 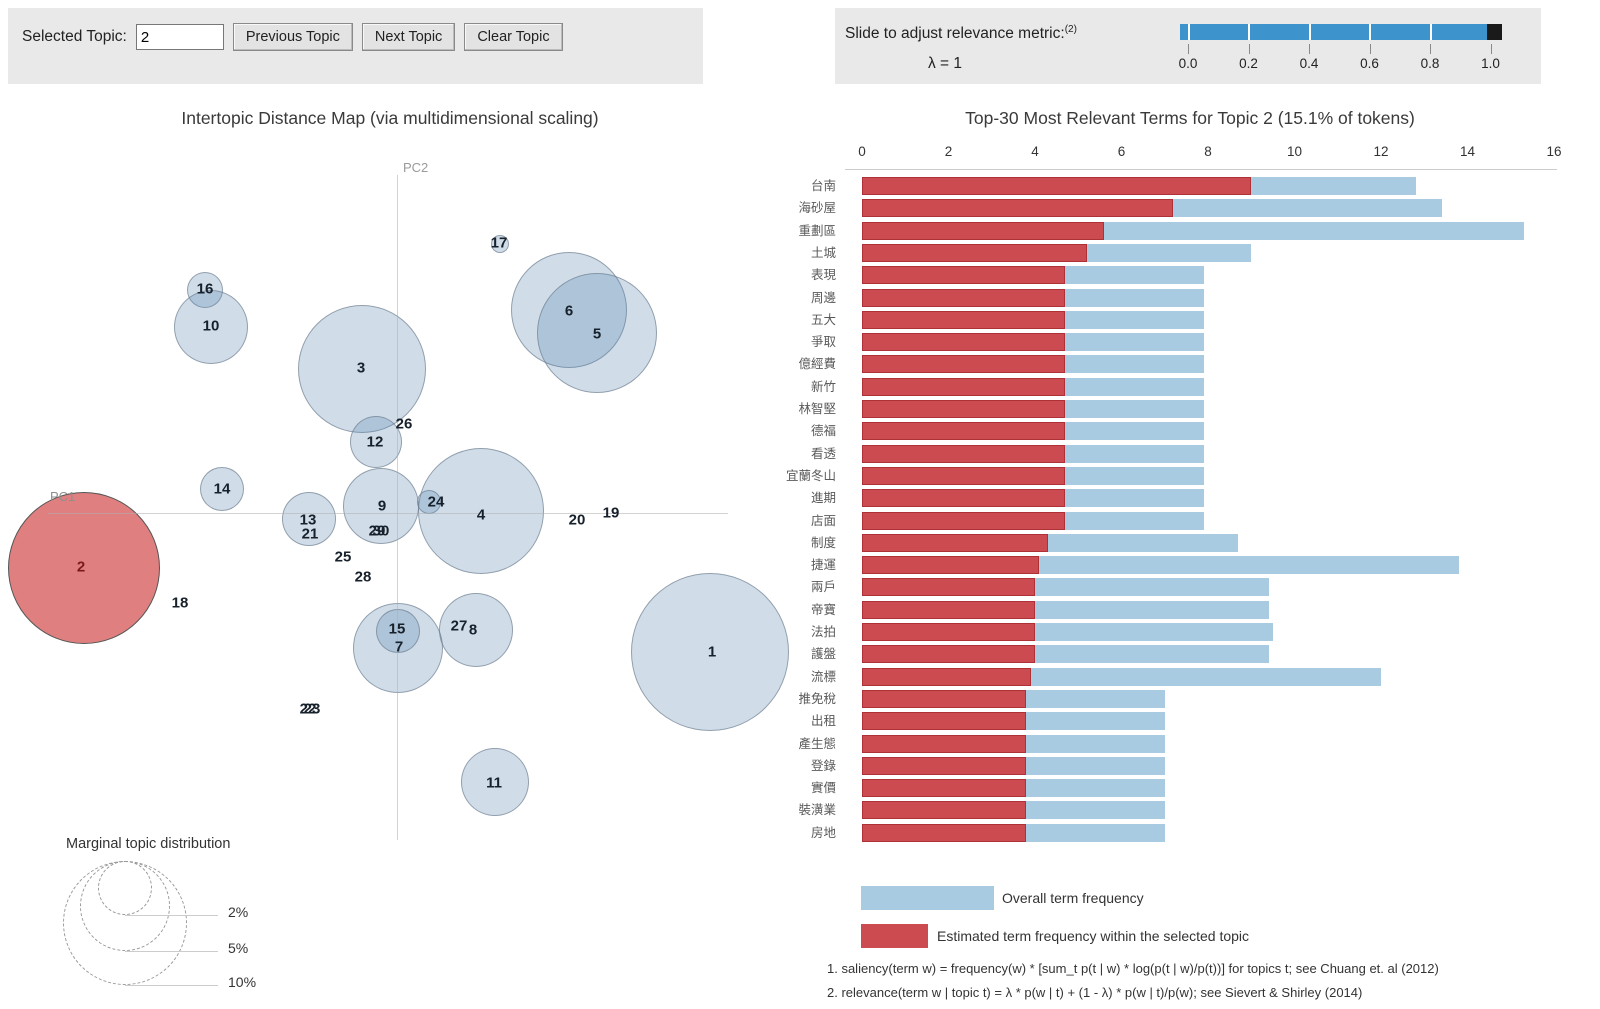 I want to click on slider-tick-mark-0.0, so click(x=1188, y=49).